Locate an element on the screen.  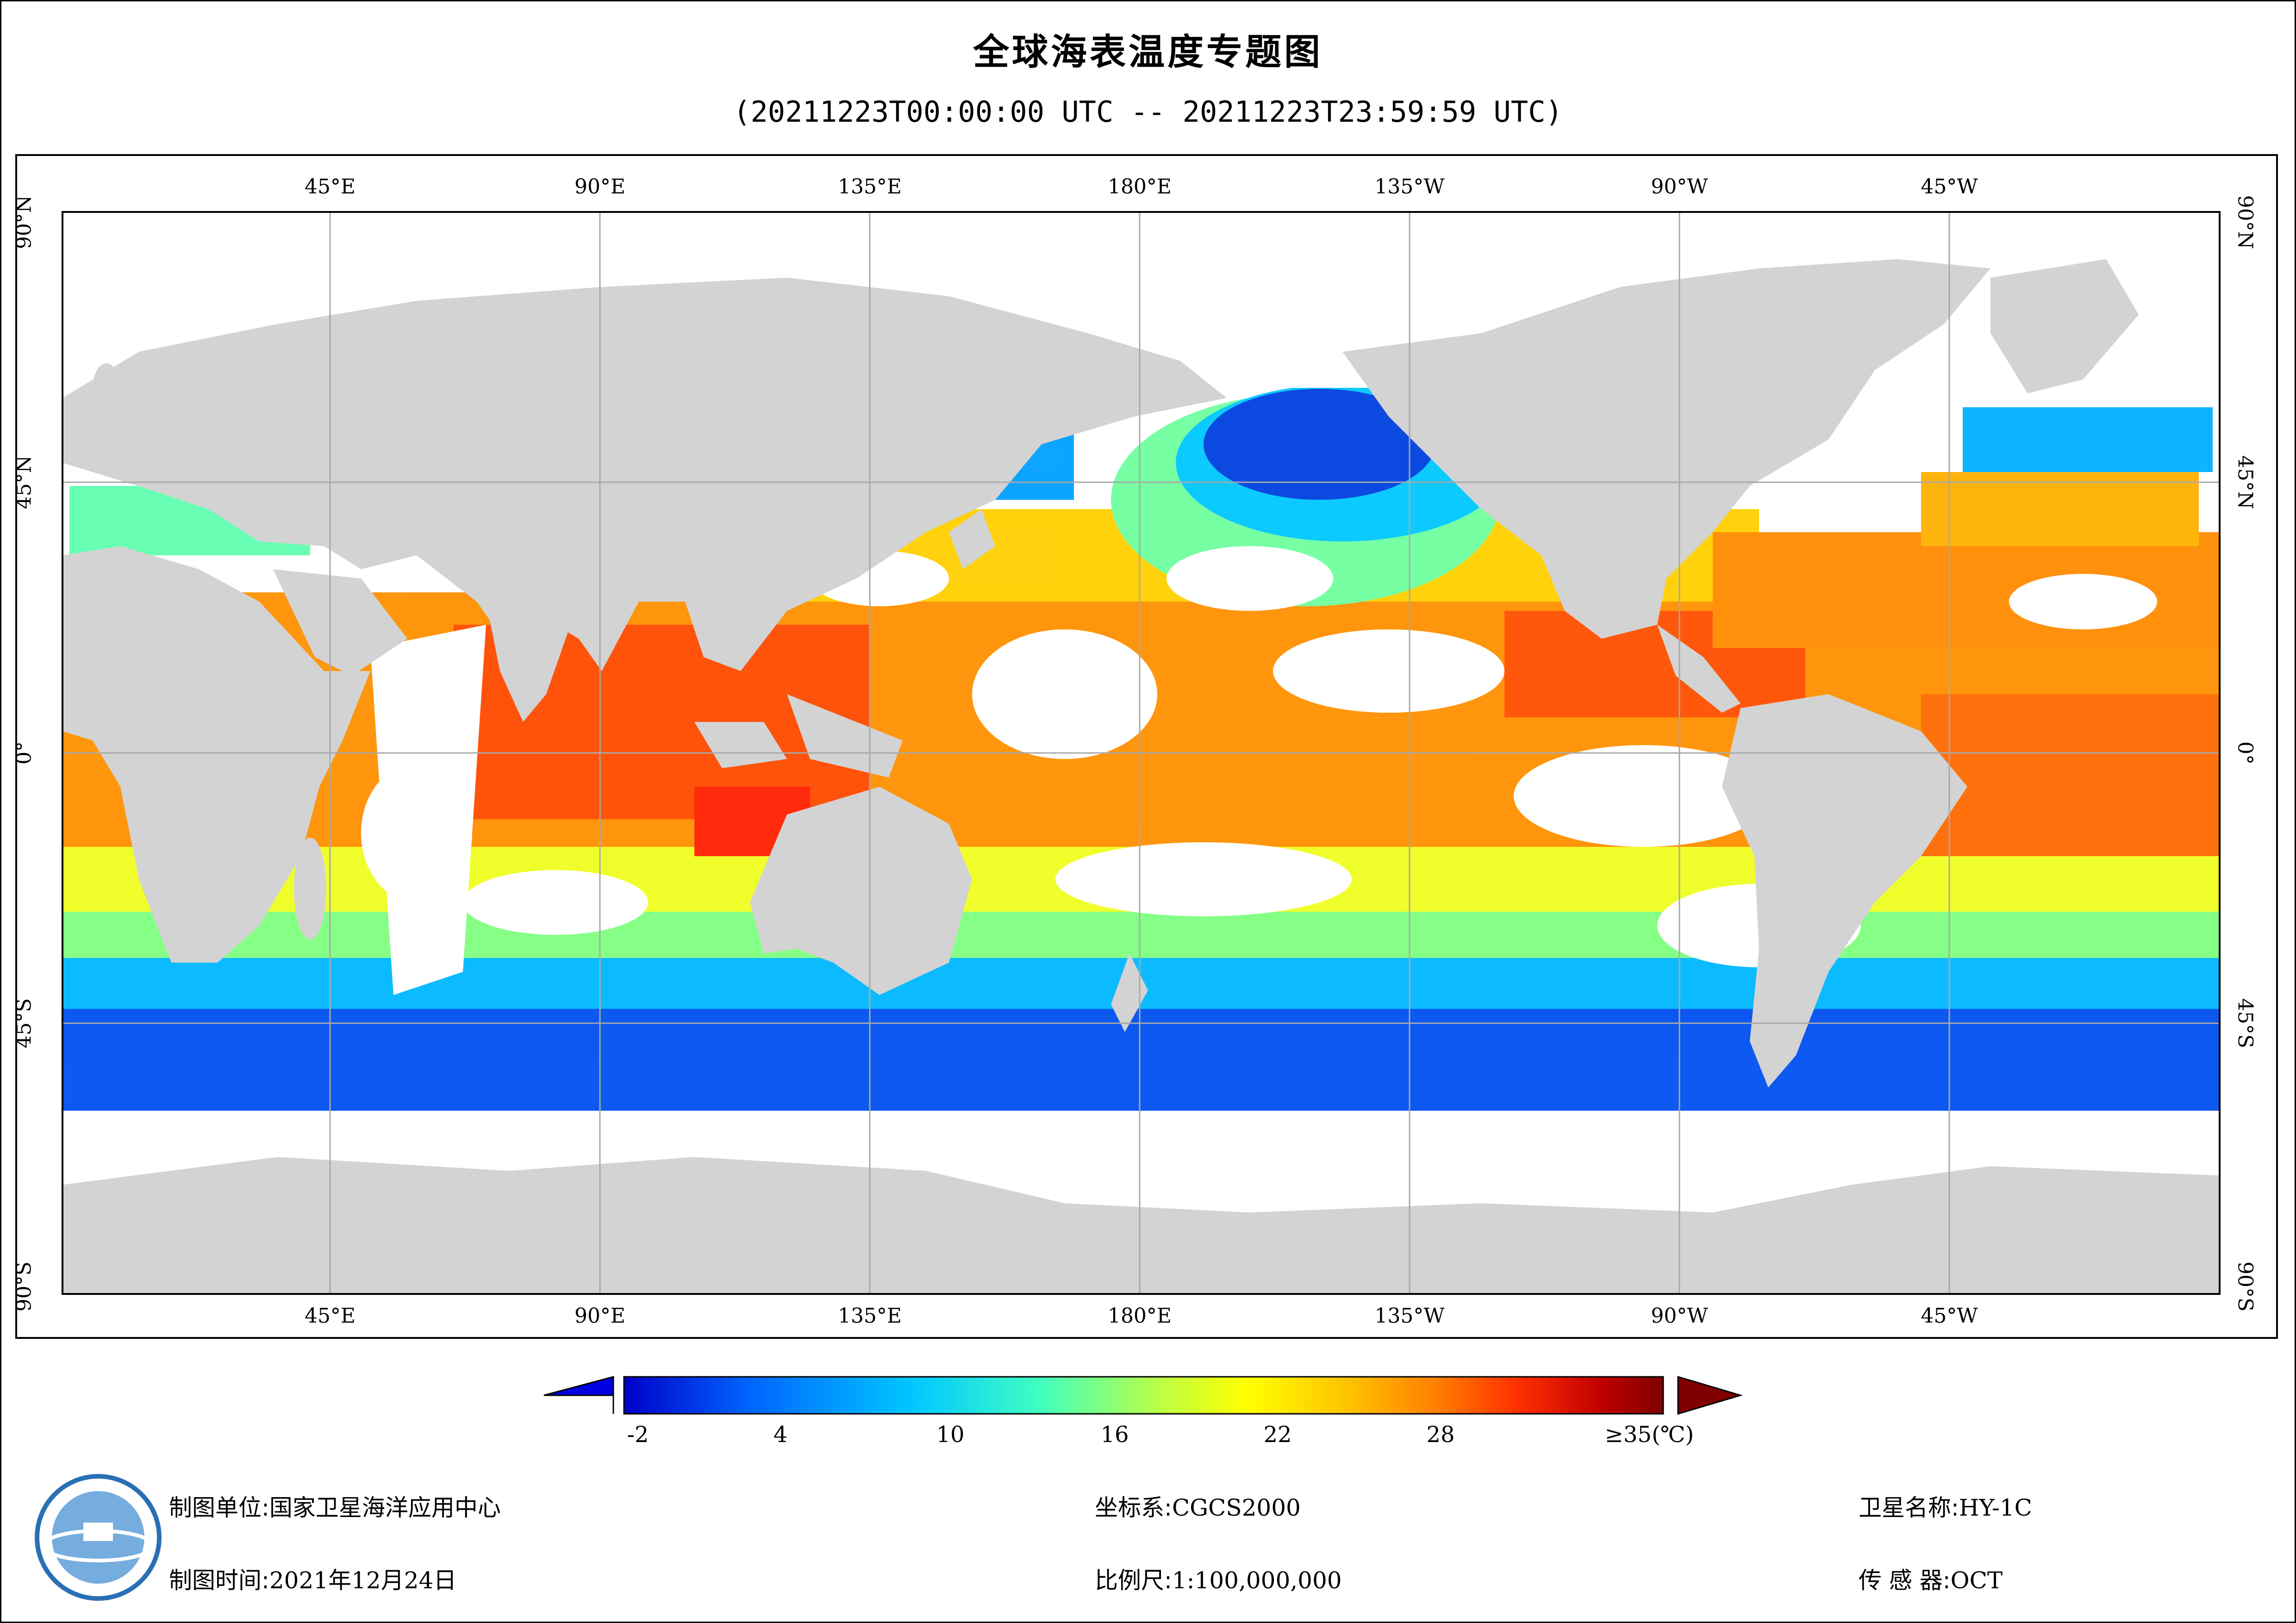
colorbar-label: 4 is located at coordinates (780, 1435).